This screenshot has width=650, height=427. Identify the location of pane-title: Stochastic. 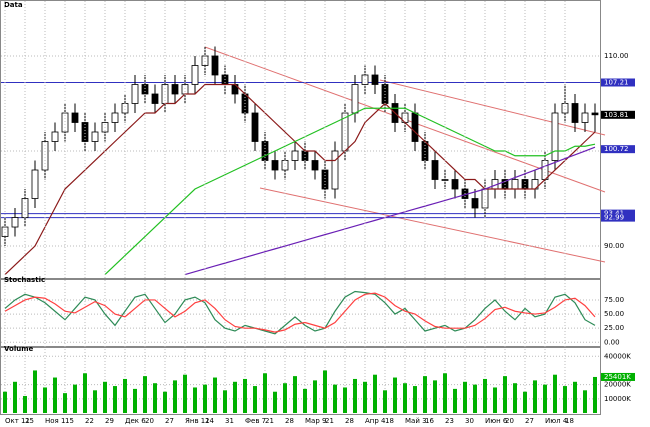
(24, 280).